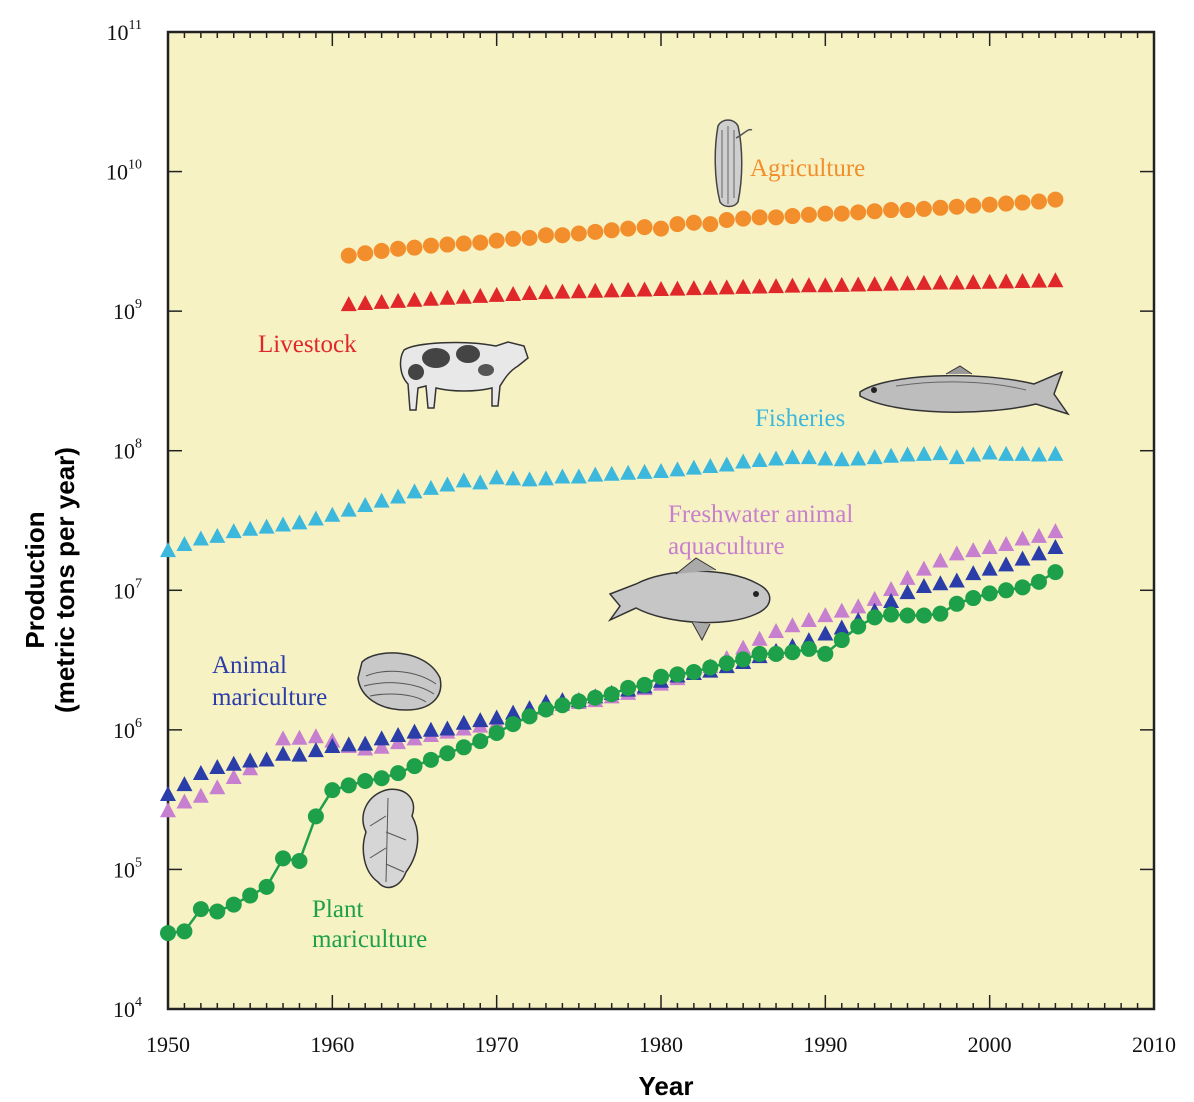  Describe the element at coordinates (464, 376) in the screenshot. I see `cow-icon` at that location.